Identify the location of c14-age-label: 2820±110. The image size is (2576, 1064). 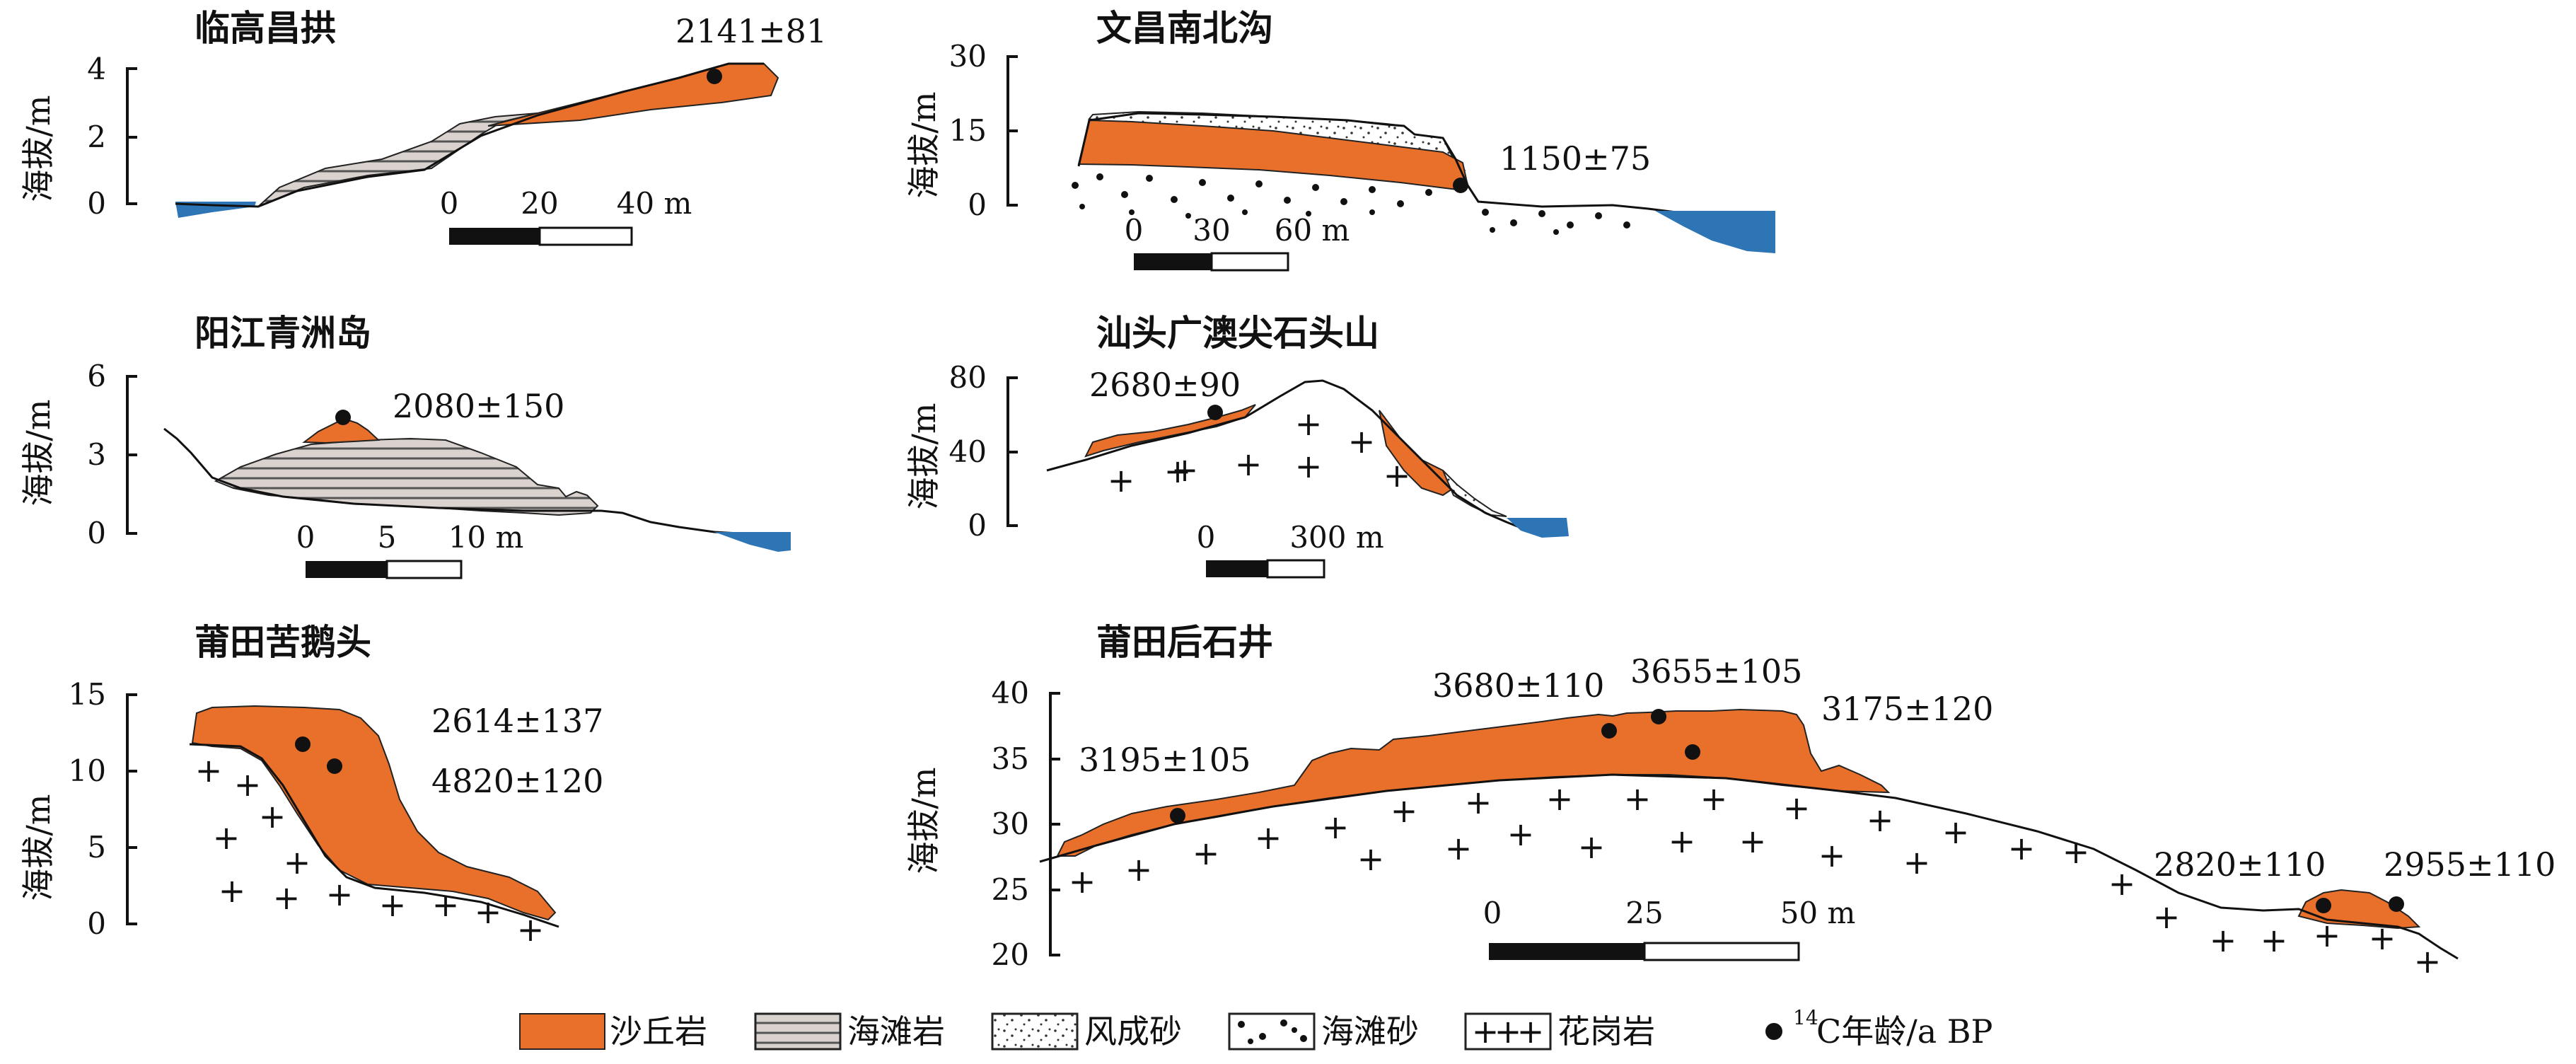
(2240, 865).